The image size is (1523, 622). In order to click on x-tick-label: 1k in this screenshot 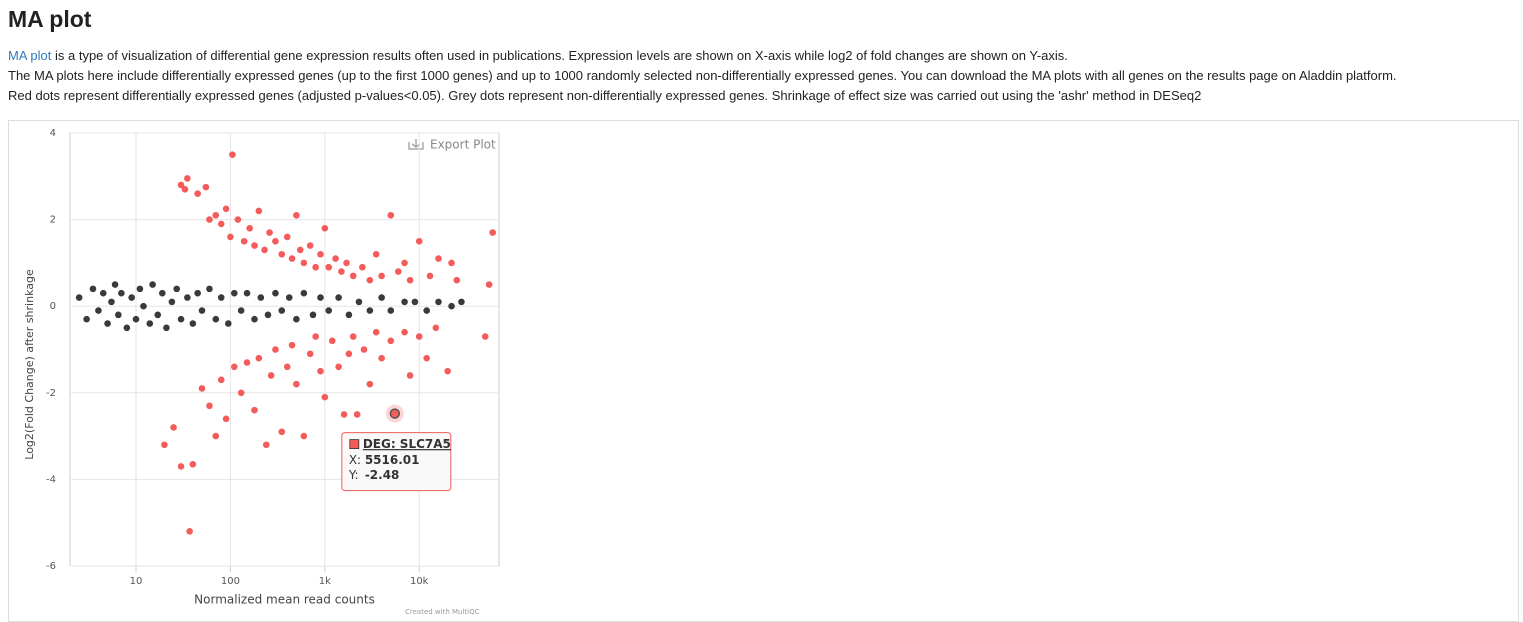, I will do `click(325, 581)`.